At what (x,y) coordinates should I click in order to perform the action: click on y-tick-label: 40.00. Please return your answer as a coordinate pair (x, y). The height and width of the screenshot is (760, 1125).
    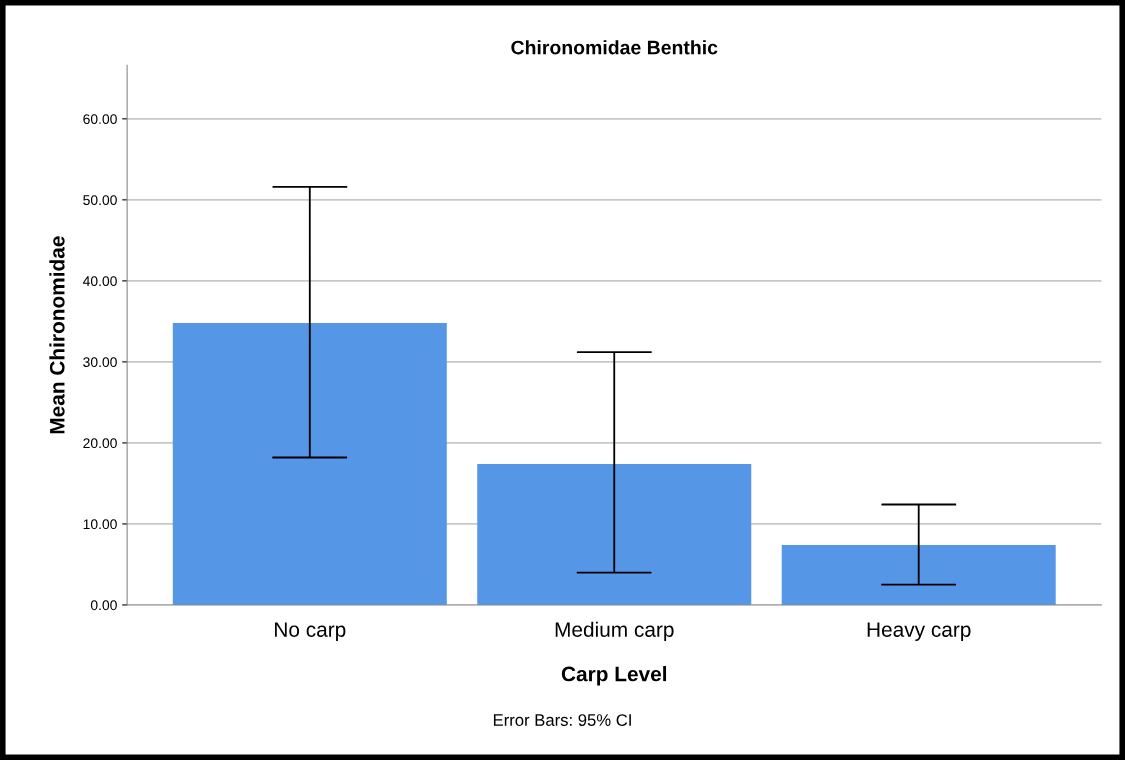
    Looking at the image, I should click on (99, 281).